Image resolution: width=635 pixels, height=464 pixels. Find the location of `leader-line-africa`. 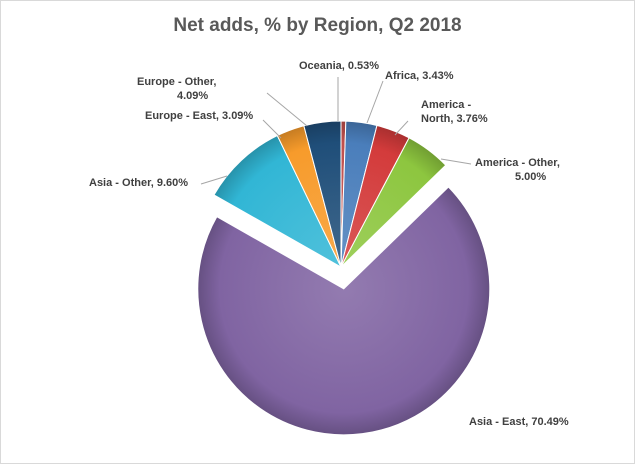

leader-line-africa is located at coordinates (375, 102).